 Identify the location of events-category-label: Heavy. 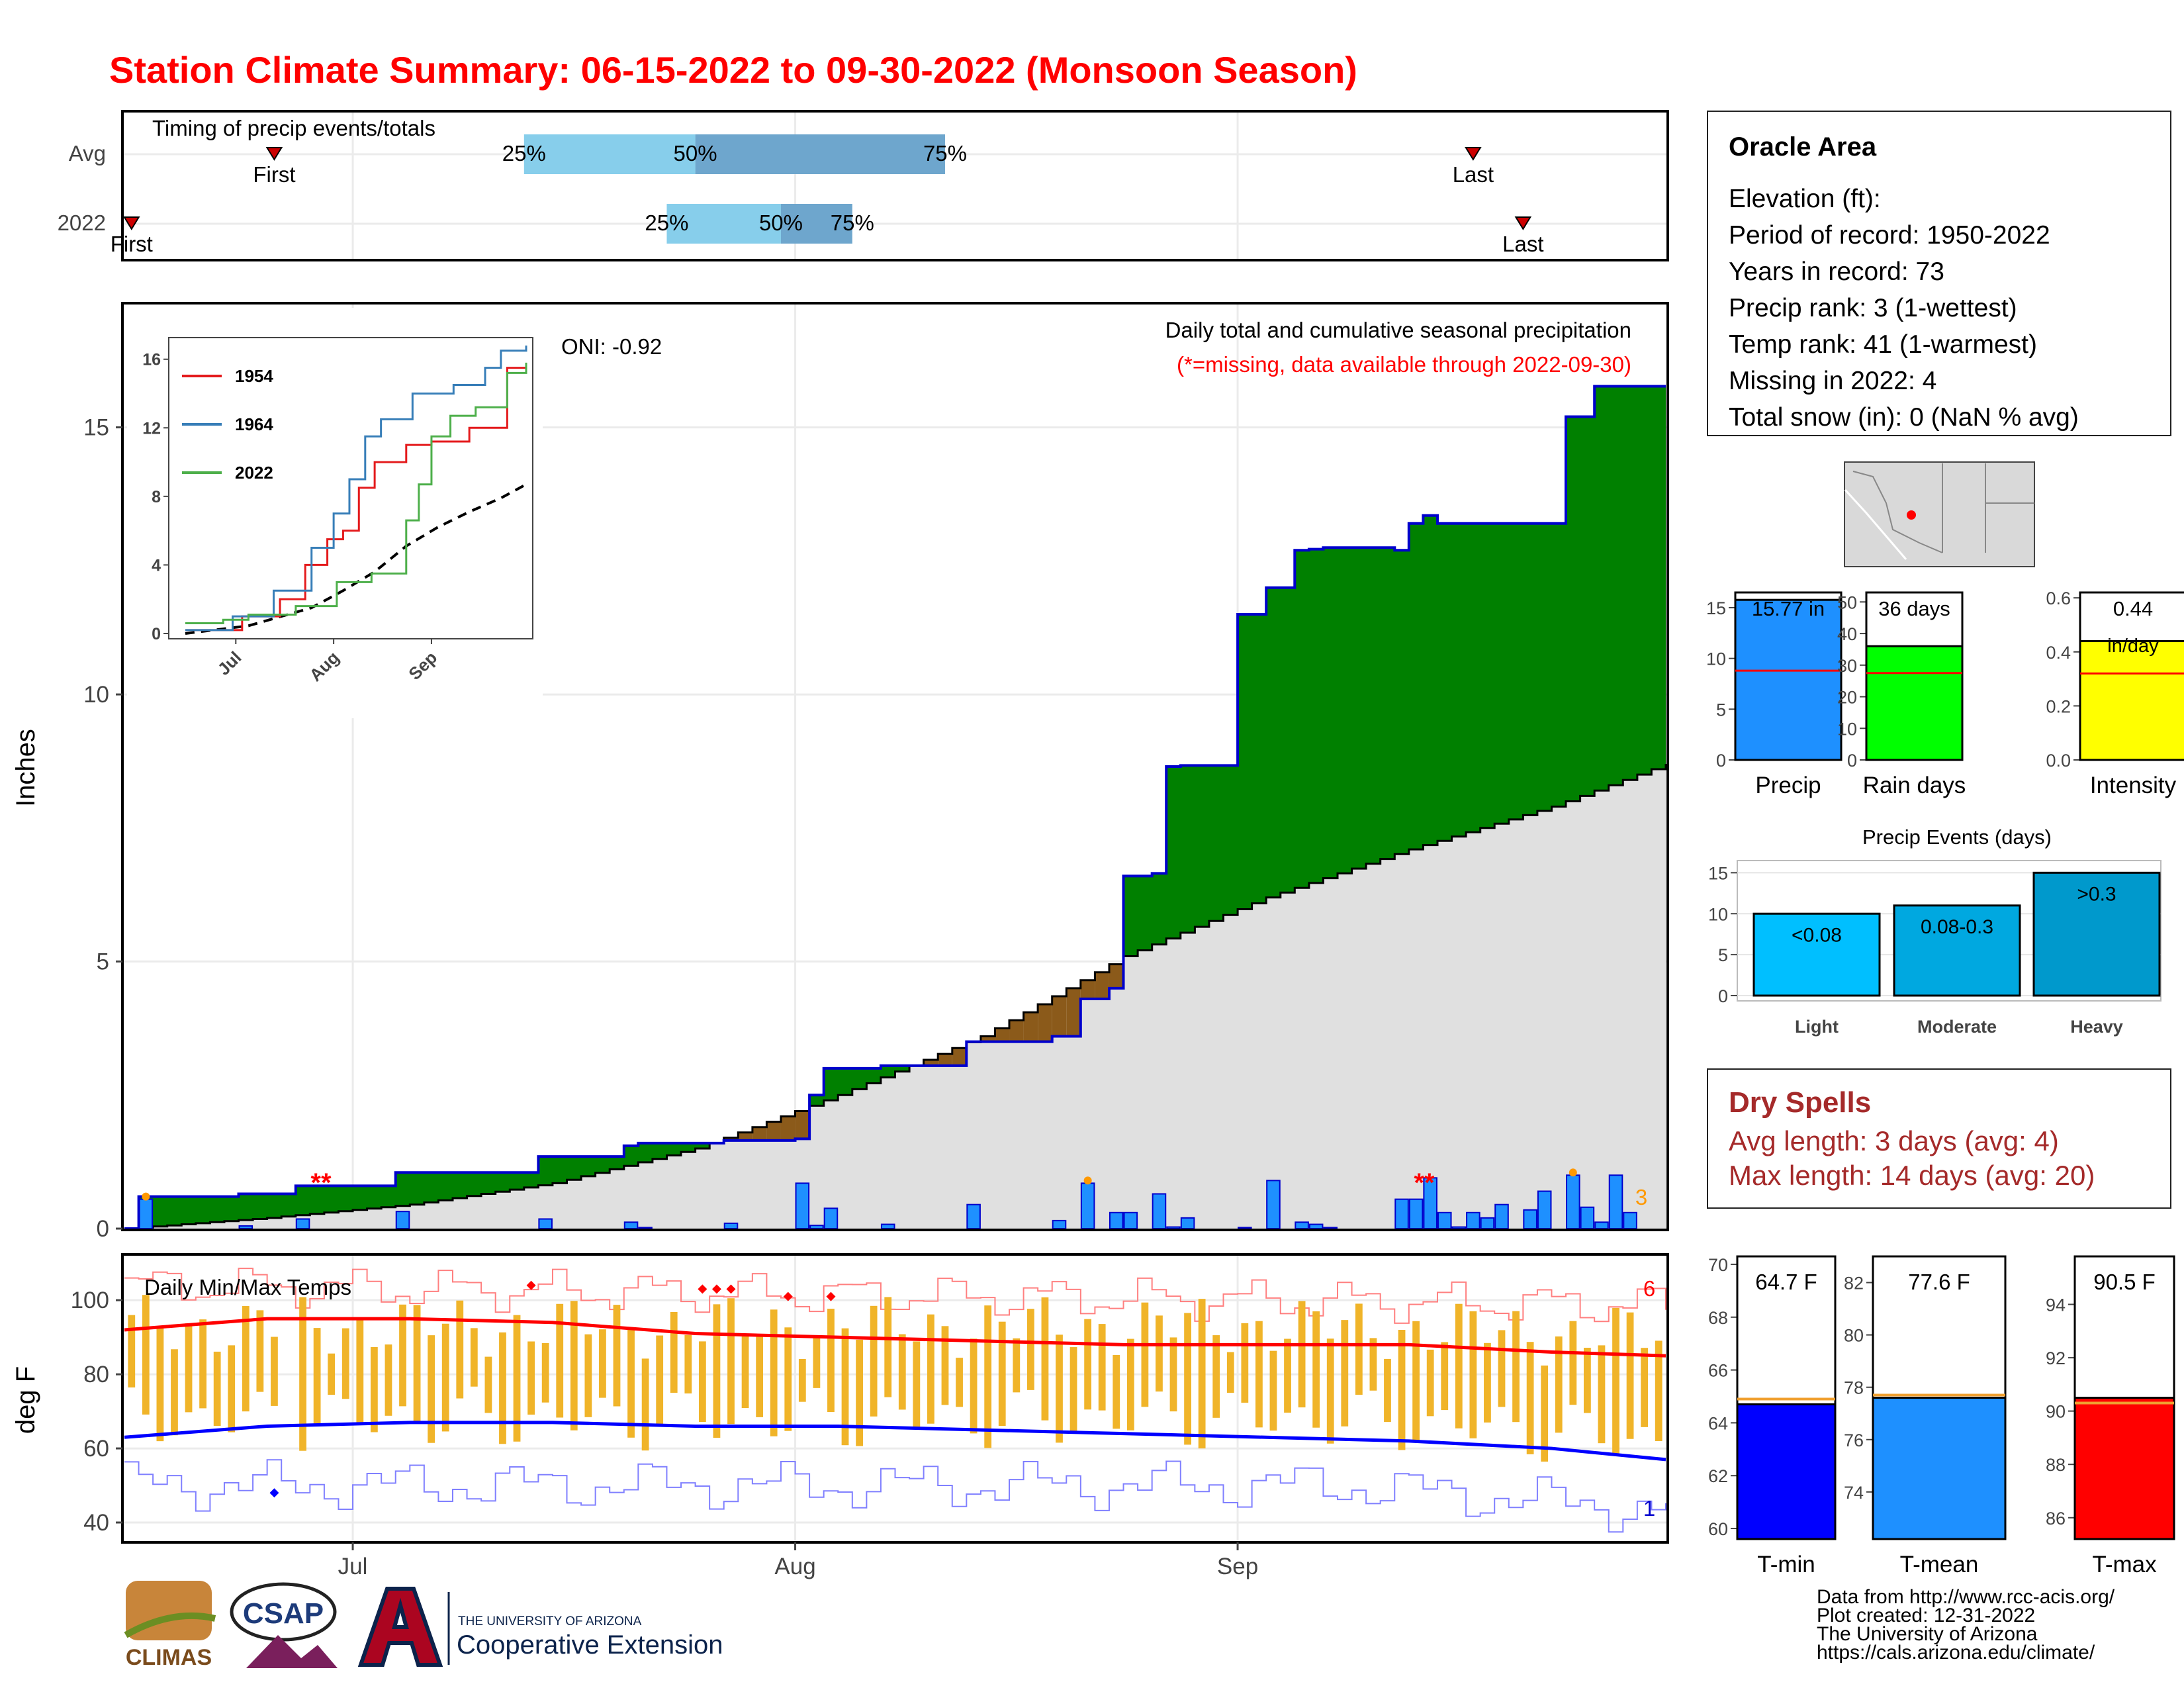
(2096, 1027).